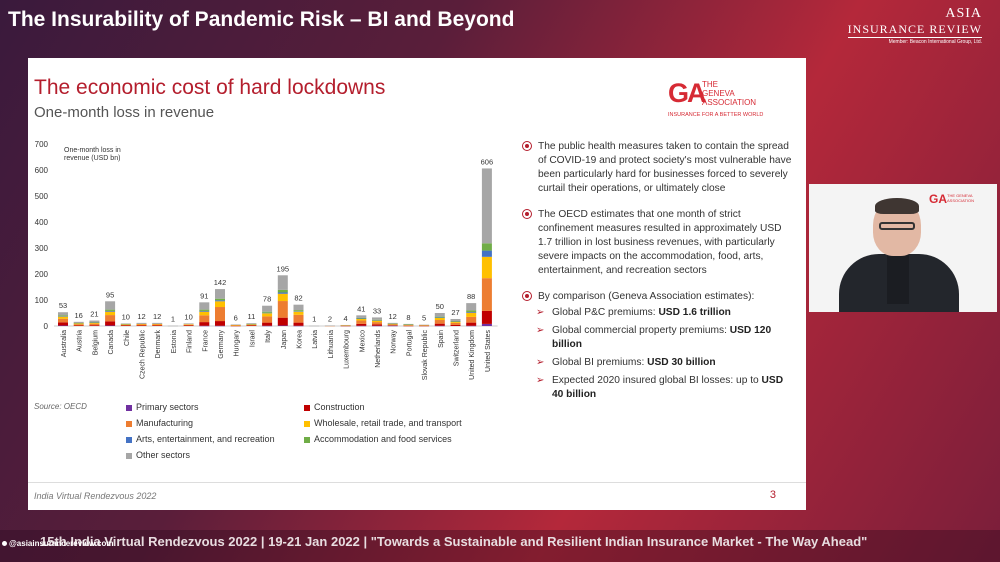  What do you see at coordinates (378, 349) in the screenshot?
I see `x-tick-label: Netherlands` at bounding box center [378, 349].